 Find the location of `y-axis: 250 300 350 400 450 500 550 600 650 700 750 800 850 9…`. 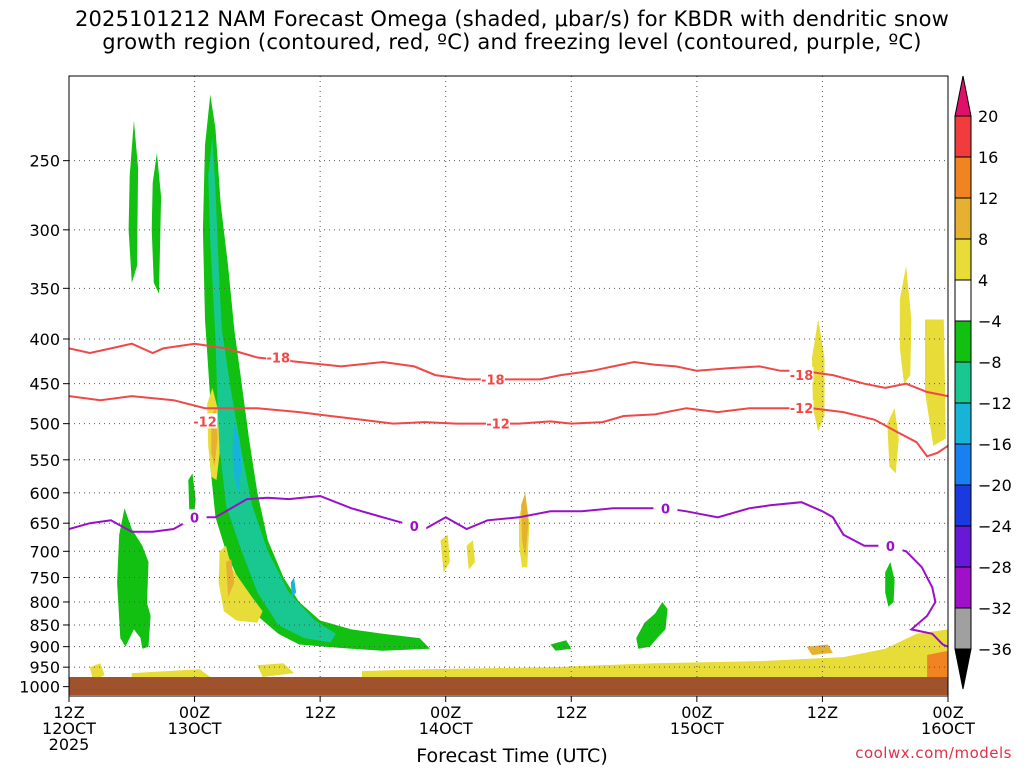

y-axis: 250 300 350 400 450 500 550 600 650 700 750 800 850 9… is located at coordinates (44, 424).